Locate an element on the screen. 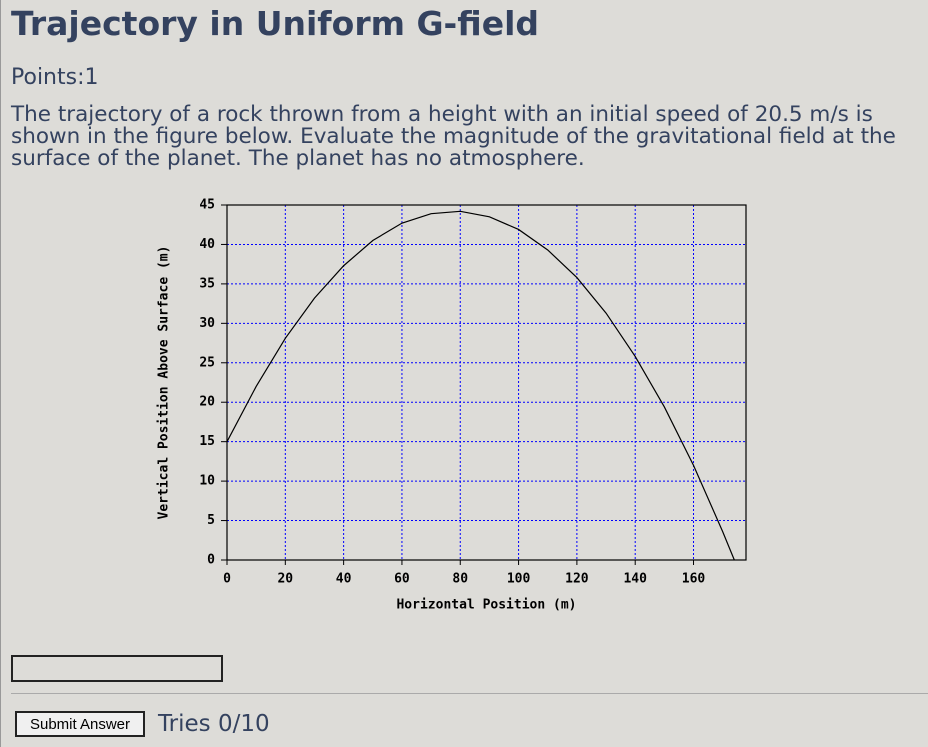 This screenshot has height=747, width=928. tries-counter: Tries 0/10 is located at coordinates (214, 724).